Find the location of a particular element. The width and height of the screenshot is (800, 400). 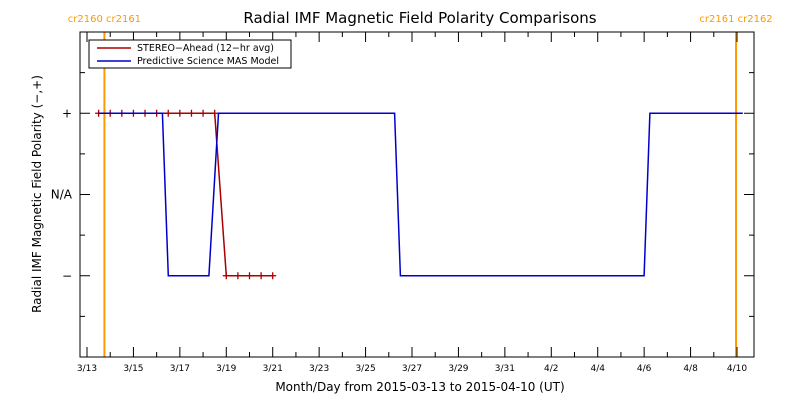

x-tick-label-9: 3/31 is located at coordinates (505, 369).